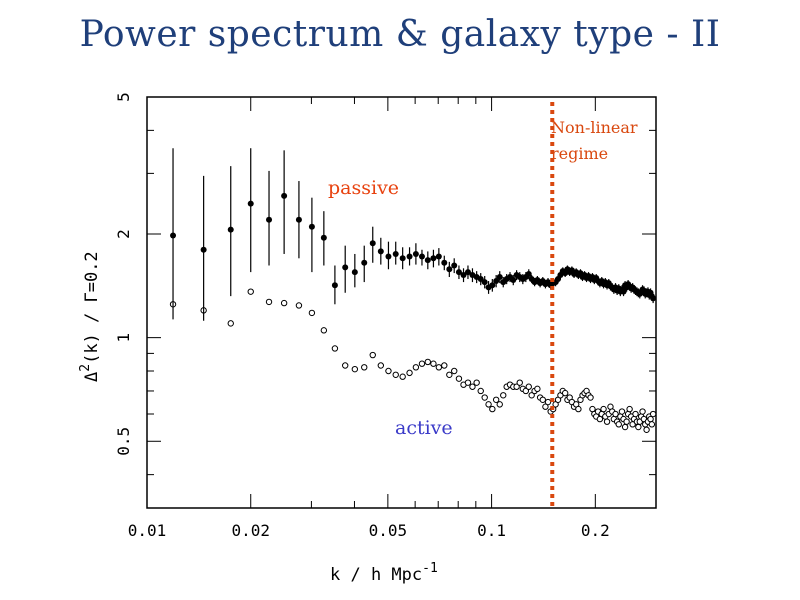 This screenshot has height=600, width=800. Describe the element at coordinates (430, 568) in the screenshot. I see `x-axis-exponent: -1` at that location.